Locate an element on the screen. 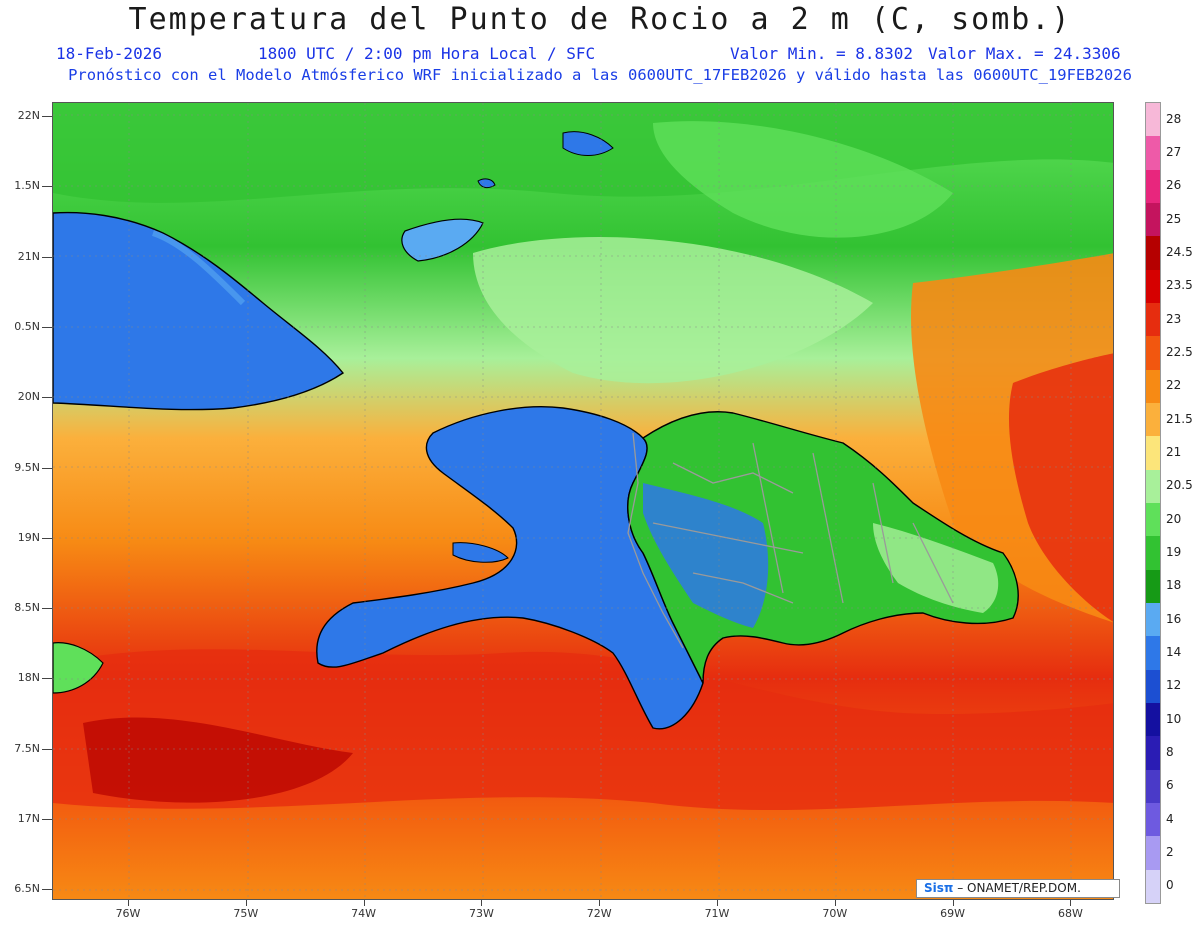 Image resolution: width=1200 pixels, height=927 pixels. valid-time: 1800 UTC / 2:00 pm Hora Local / SFC is located at coordinates (427, 53).